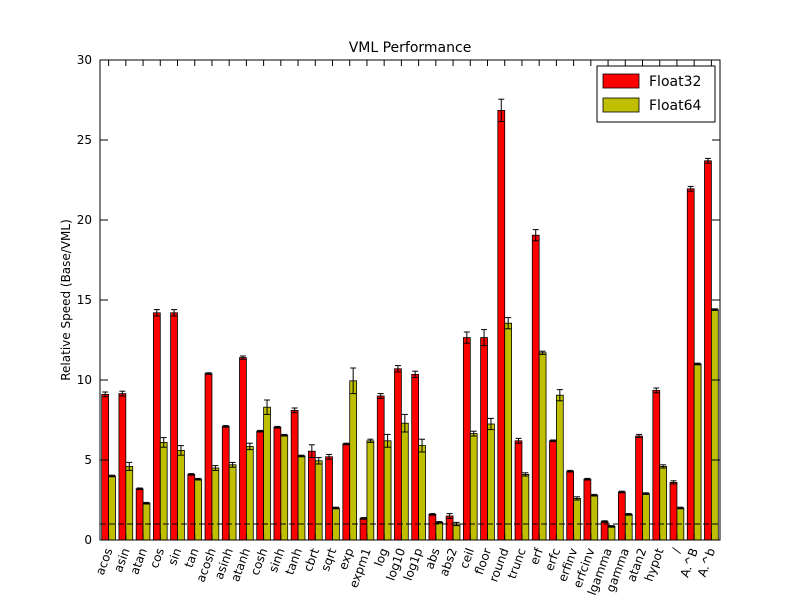 Image resolution: width=800 pixels, height=600 pixels. Describe the element at coordinates (381, 557) in the screenshot. I see `x-tick-label-16: log` at that location.